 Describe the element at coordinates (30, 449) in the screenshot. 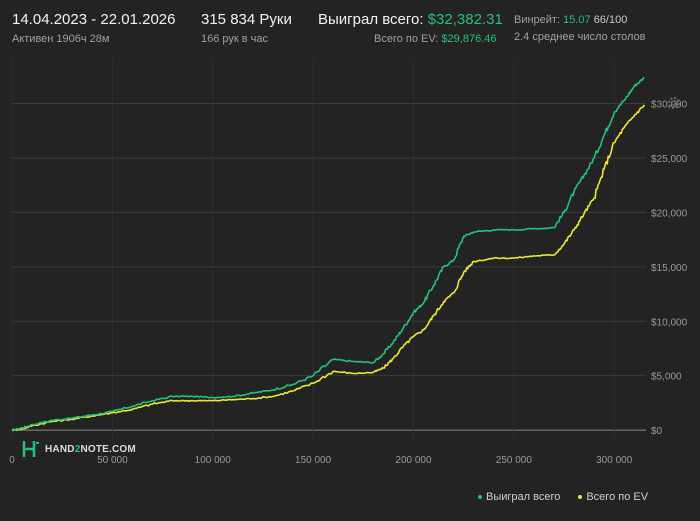

I see `hand2note-logo-icon` at that location.